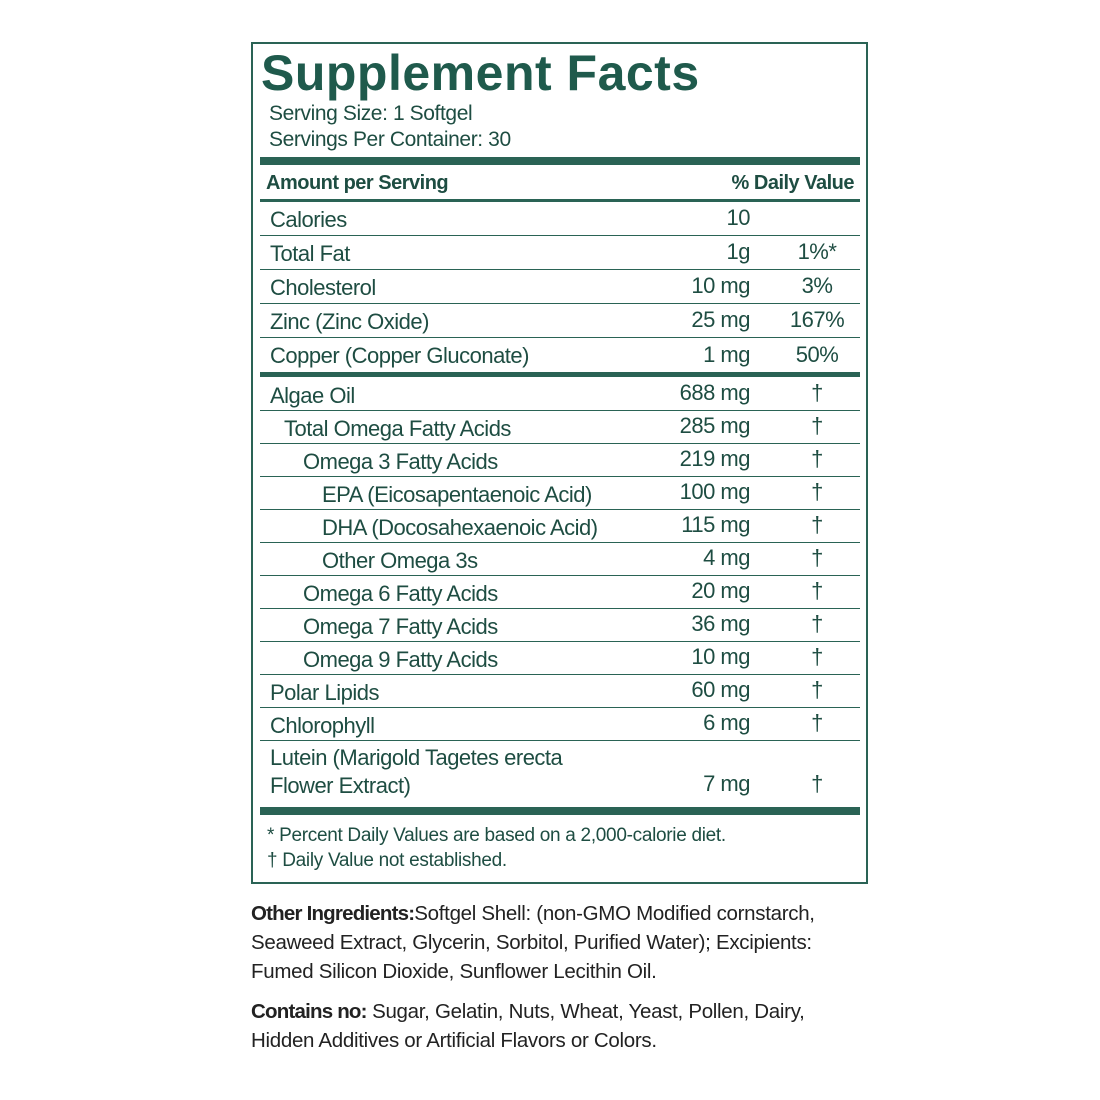  Describe the element at coordinates (400, 593) in the screenshot. I see `nutrient-name: Omega 6 Fatty Acids` at that location.